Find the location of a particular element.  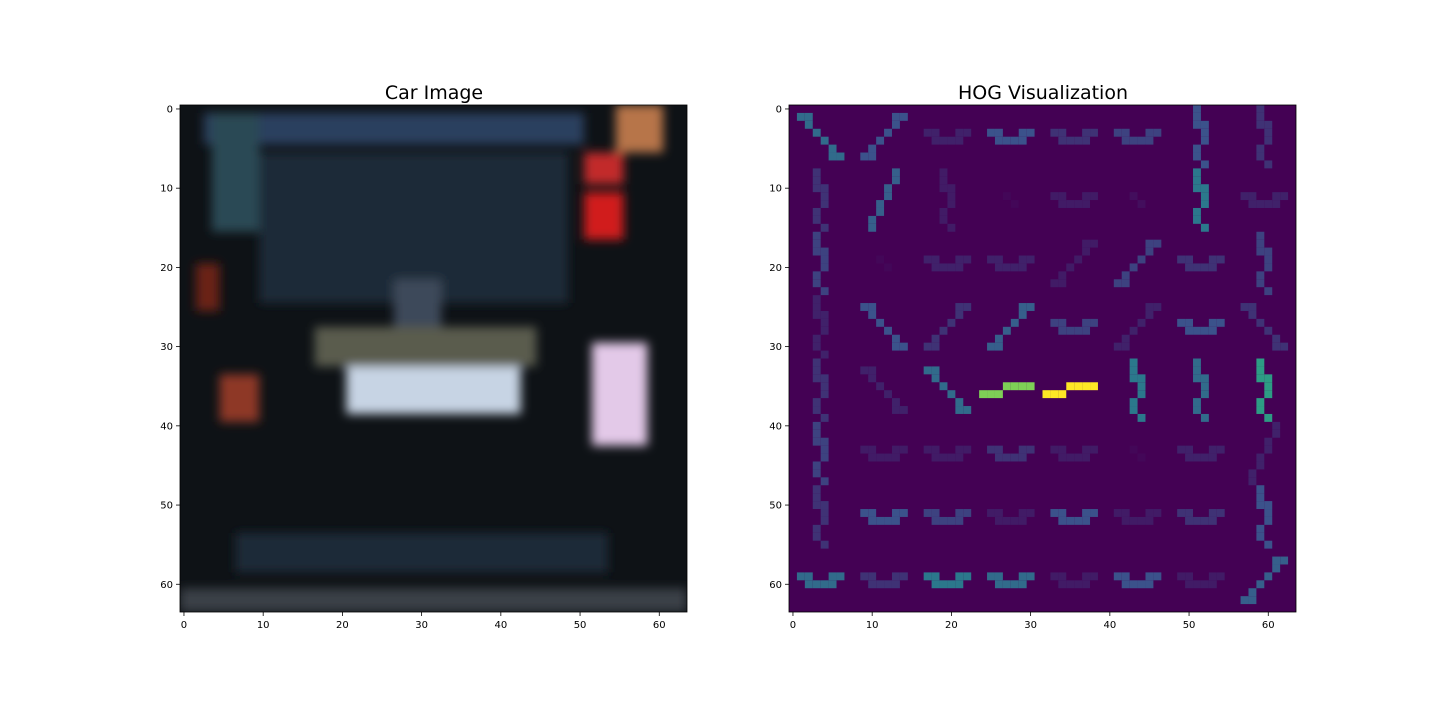

hog-y-tick-label: 20 is located at coordinates (775, 268).